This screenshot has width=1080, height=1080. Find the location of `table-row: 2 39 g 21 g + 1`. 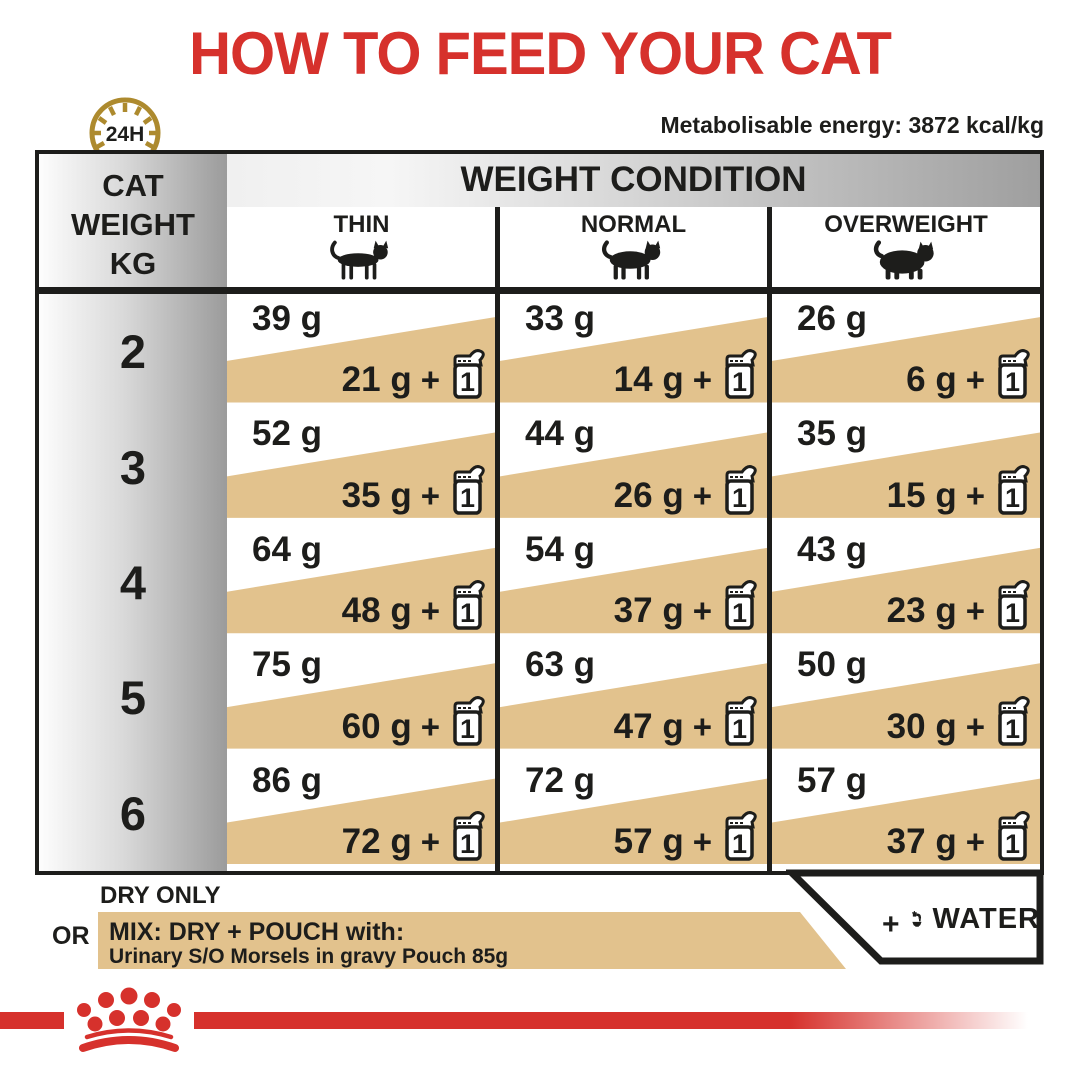

table-row: 2 39 g 21 g + 1 is located at coordinates (539, 351).